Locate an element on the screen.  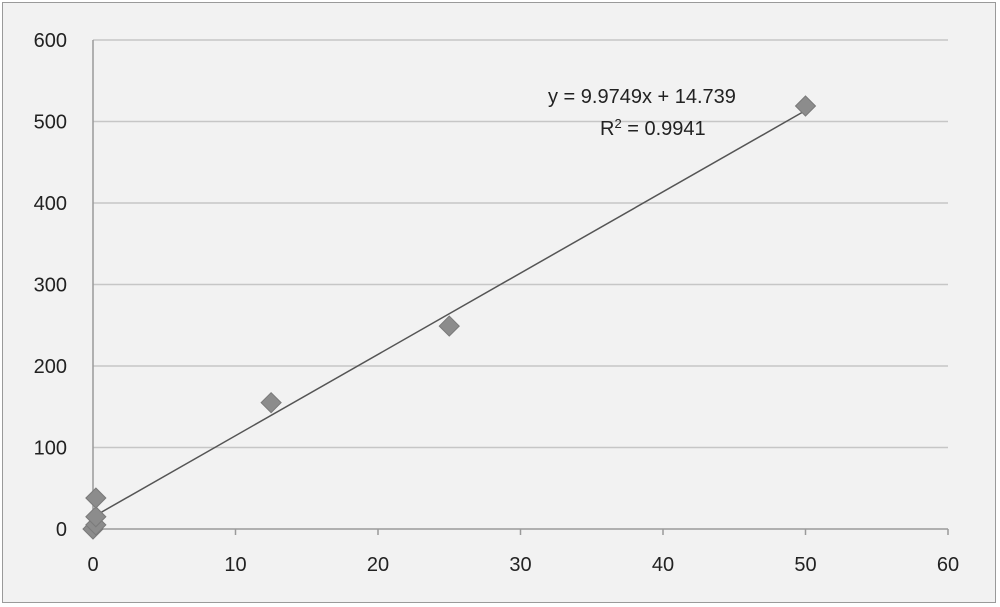
x-tick-label: 50 is located at coordinates (805, 565).